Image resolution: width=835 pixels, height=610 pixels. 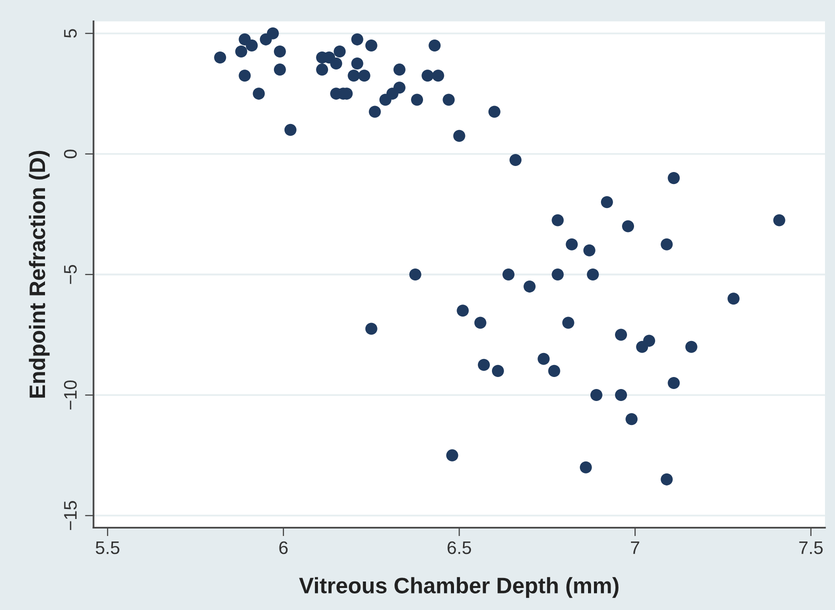 What do you see at coordinates (70, 274) in the screenshot?
I see `y-tick-label: −5` at bounding box center [70, 274].